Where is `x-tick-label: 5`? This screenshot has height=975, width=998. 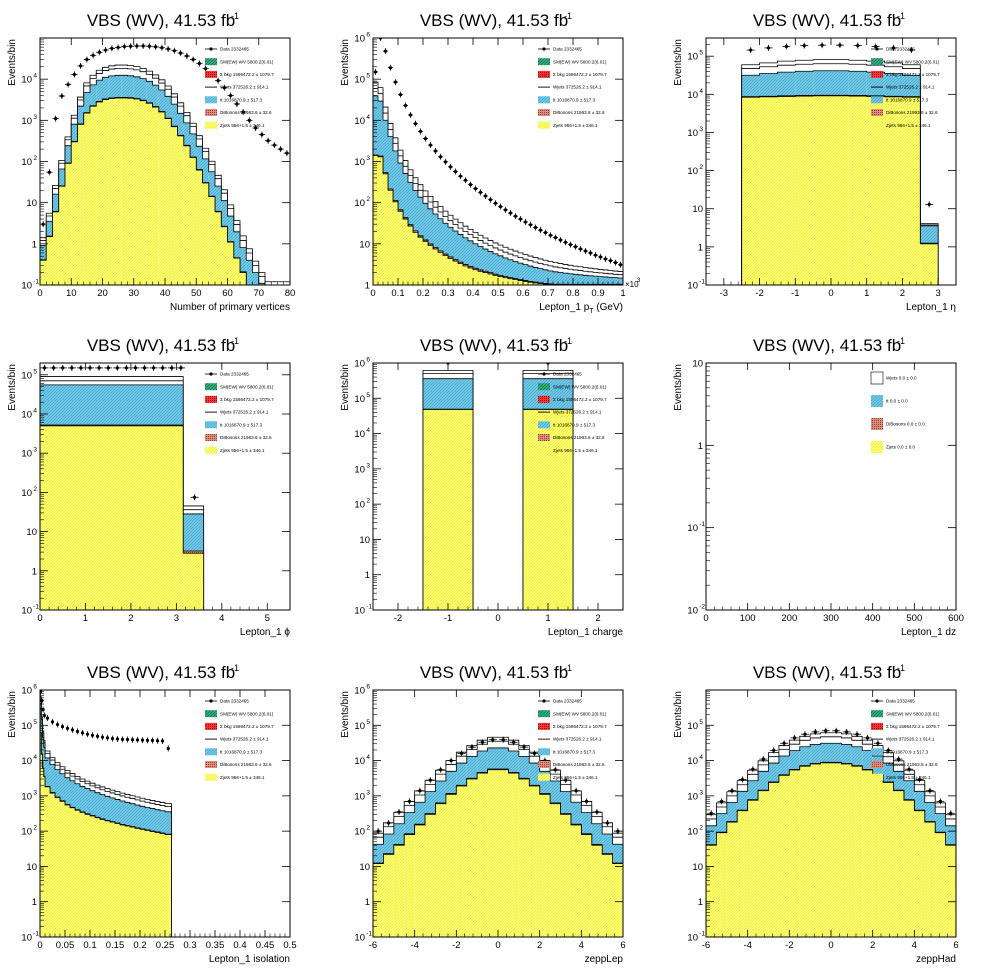 x-tick-label: 5 is located at coordinates (267, 618).